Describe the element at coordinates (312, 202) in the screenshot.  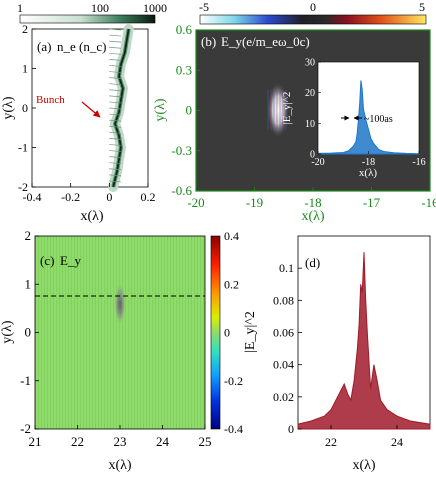
I see `ticksB-xtick-label-2: -18` at that location.